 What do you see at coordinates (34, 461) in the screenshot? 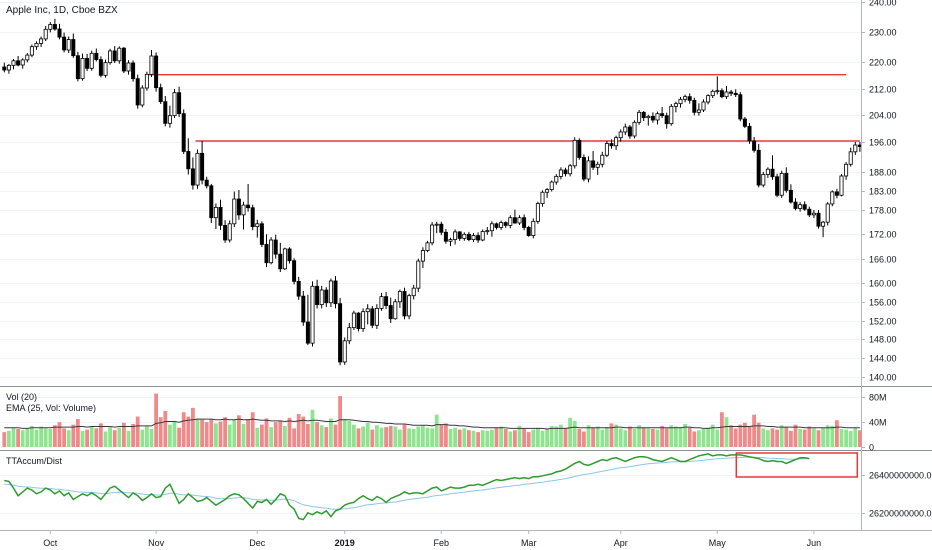
I see `accum-title: TTAccum/Dist` at bounding box center [34, 461].